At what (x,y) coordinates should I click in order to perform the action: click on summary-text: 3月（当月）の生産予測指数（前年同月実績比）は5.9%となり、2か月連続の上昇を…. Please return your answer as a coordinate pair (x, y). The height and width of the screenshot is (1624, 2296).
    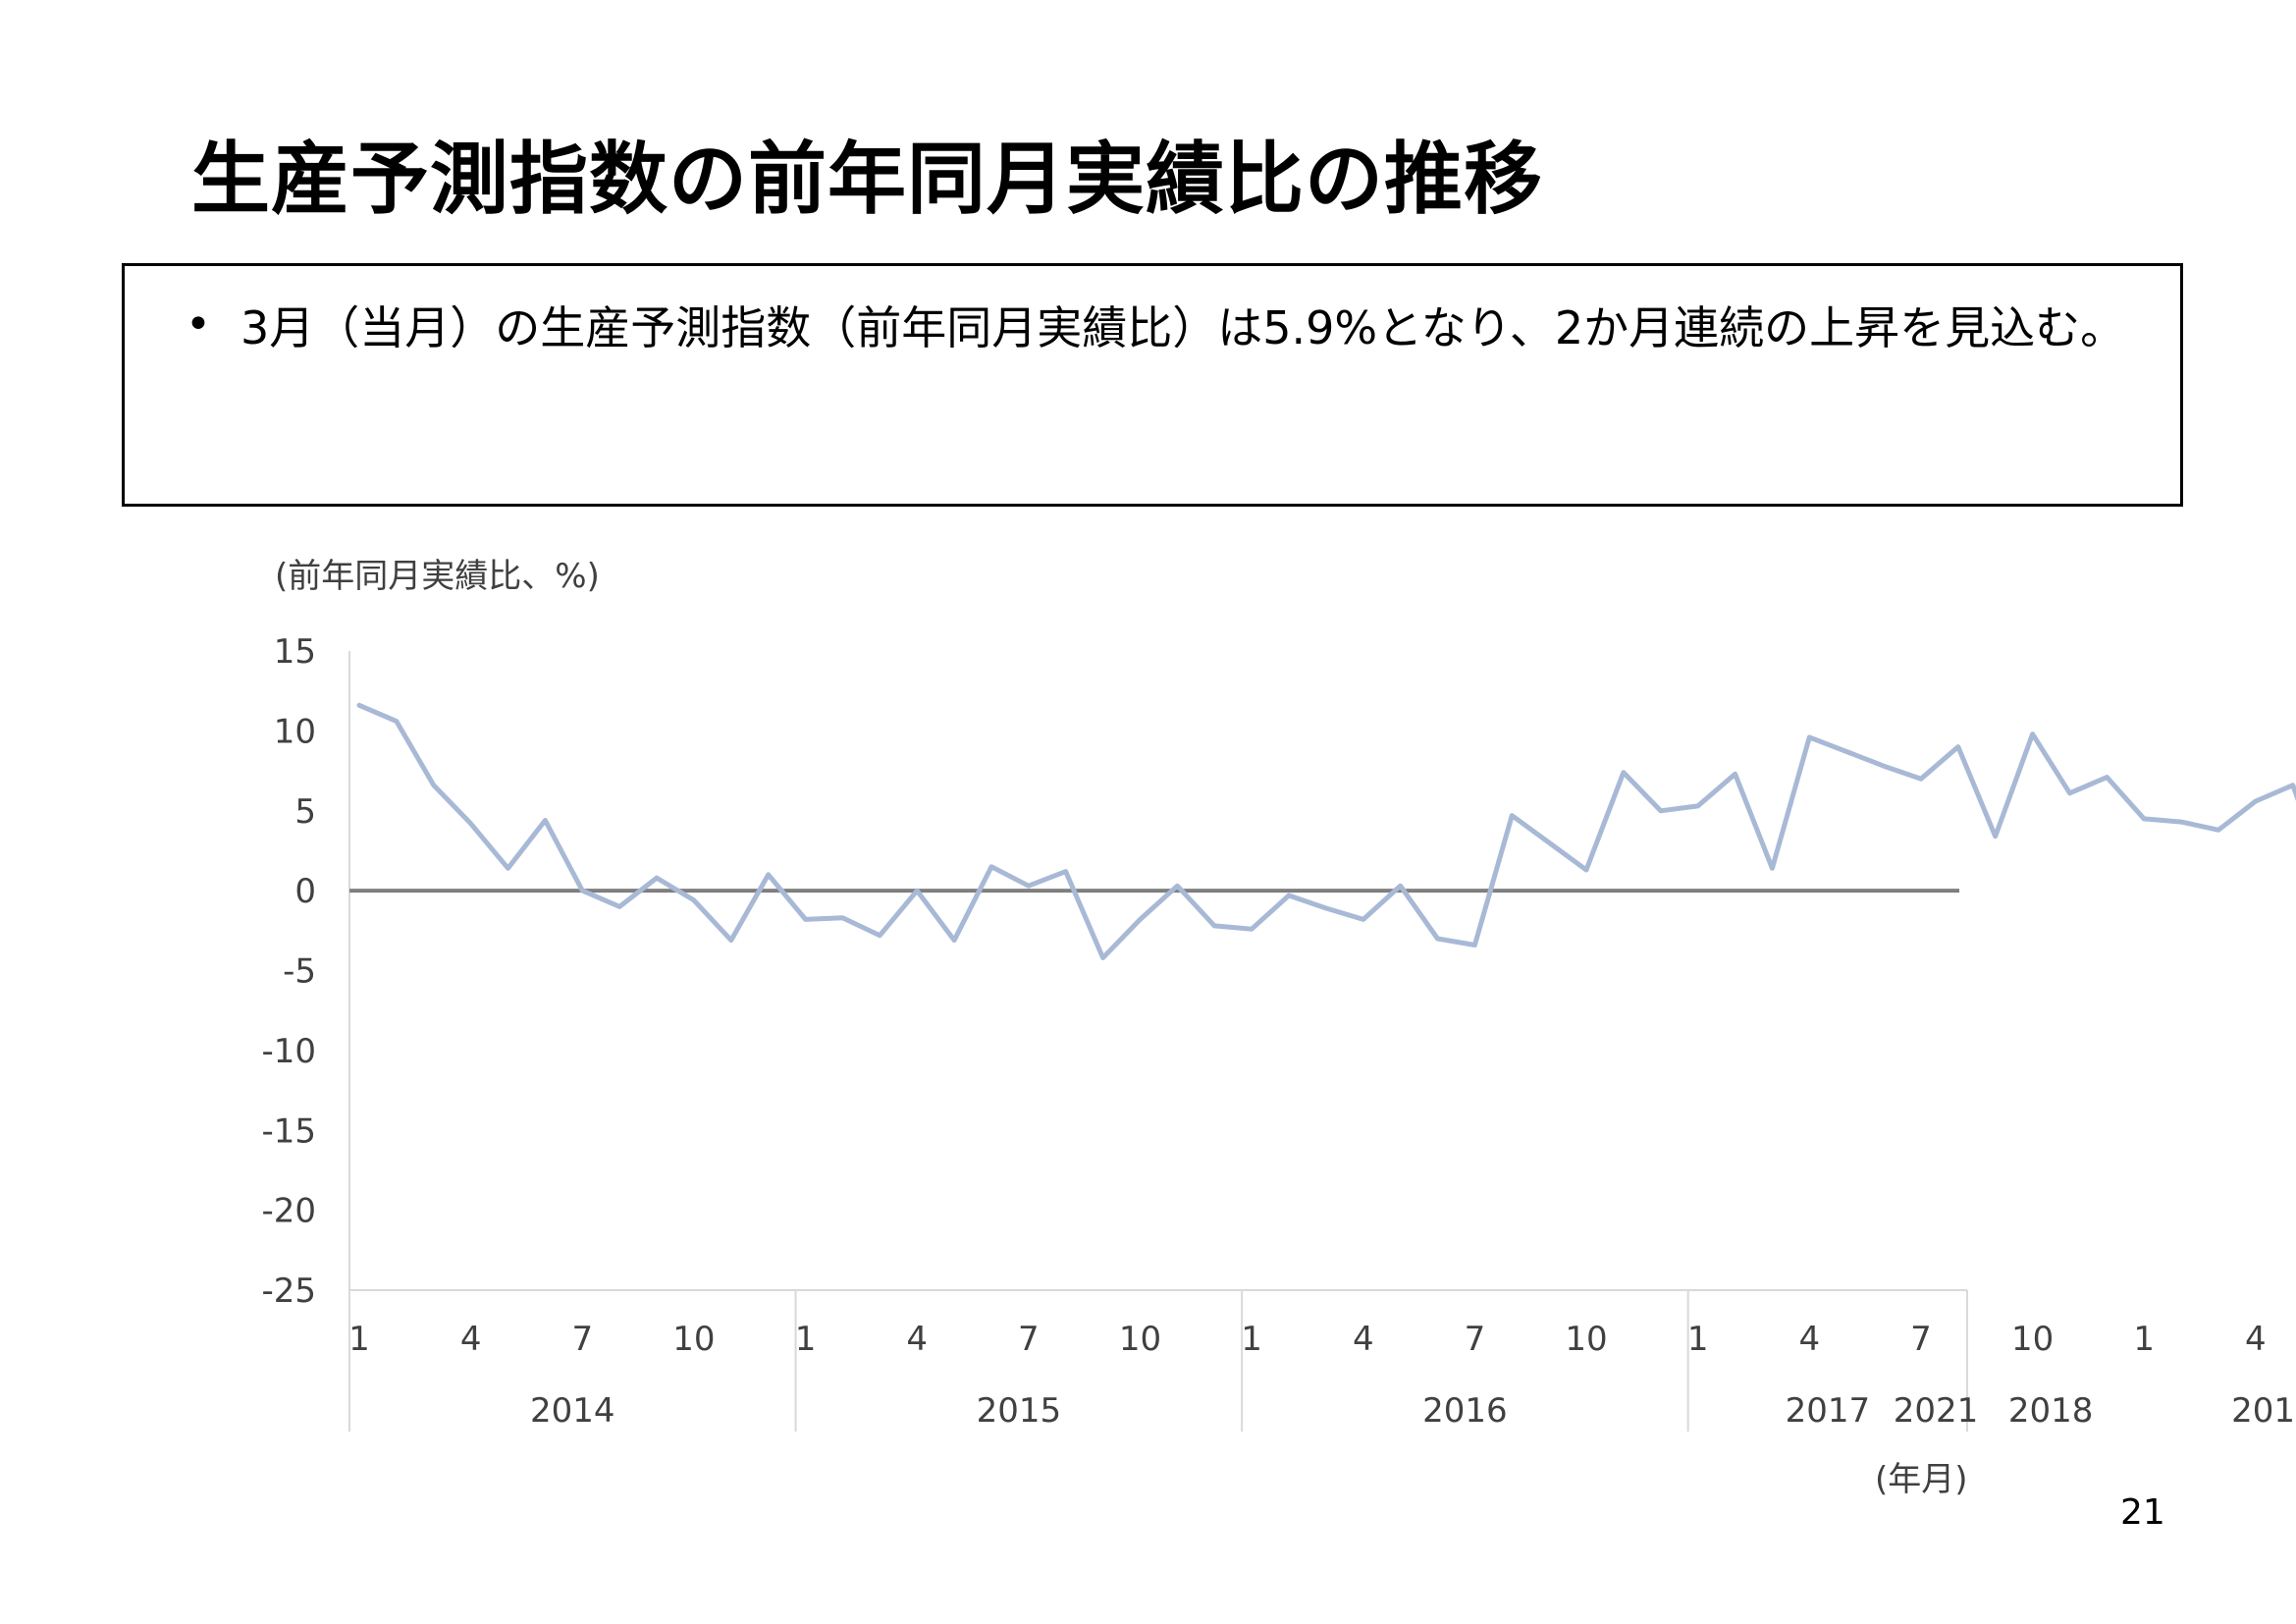
    Looking at the image, I should click on (1183, 327).